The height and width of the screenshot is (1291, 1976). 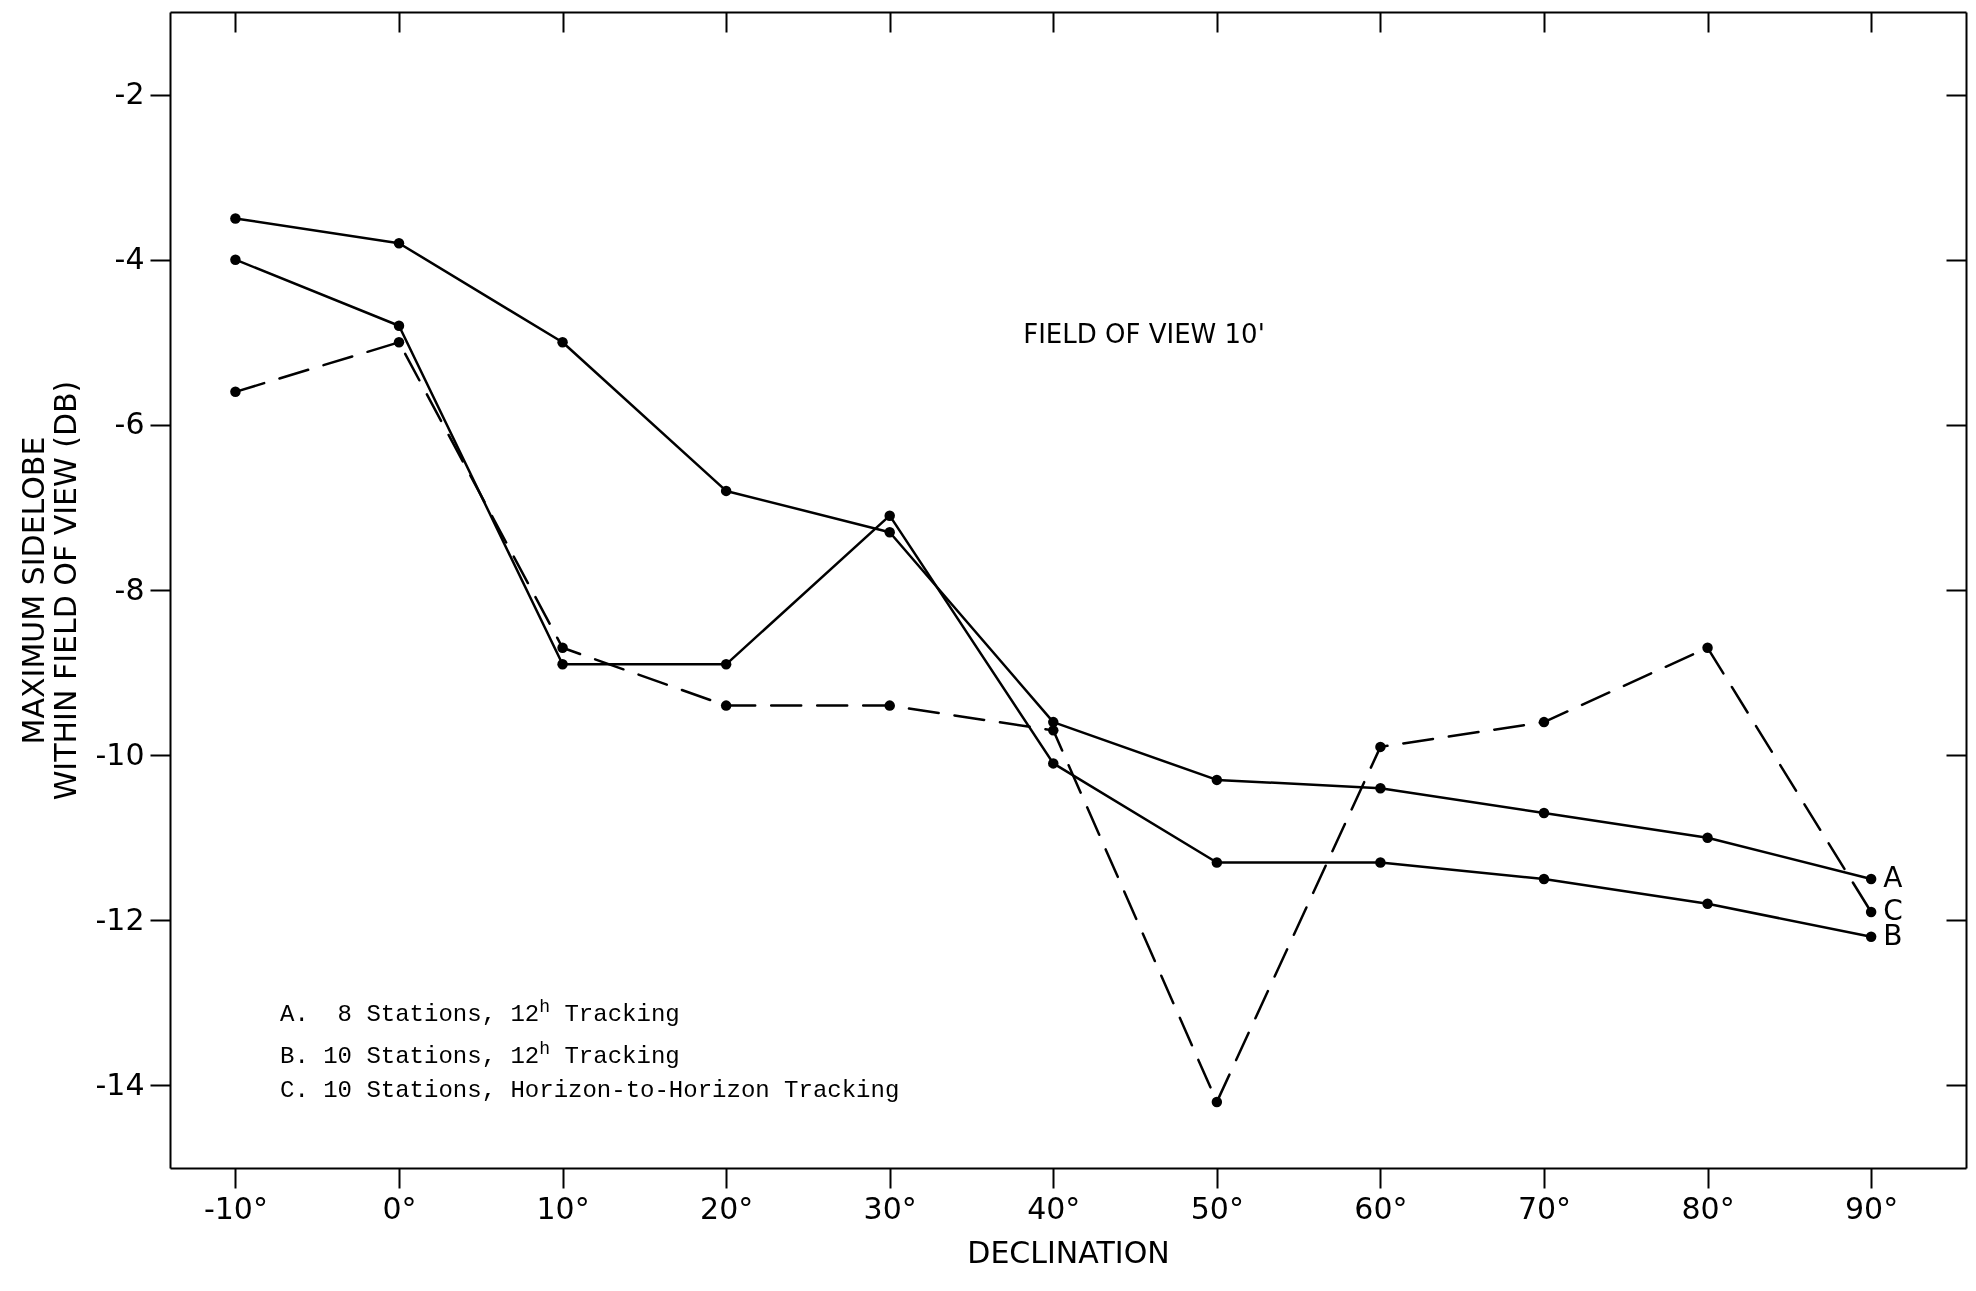 I want to click on x-tick-label: 0°, so click(x=399, y=1208).